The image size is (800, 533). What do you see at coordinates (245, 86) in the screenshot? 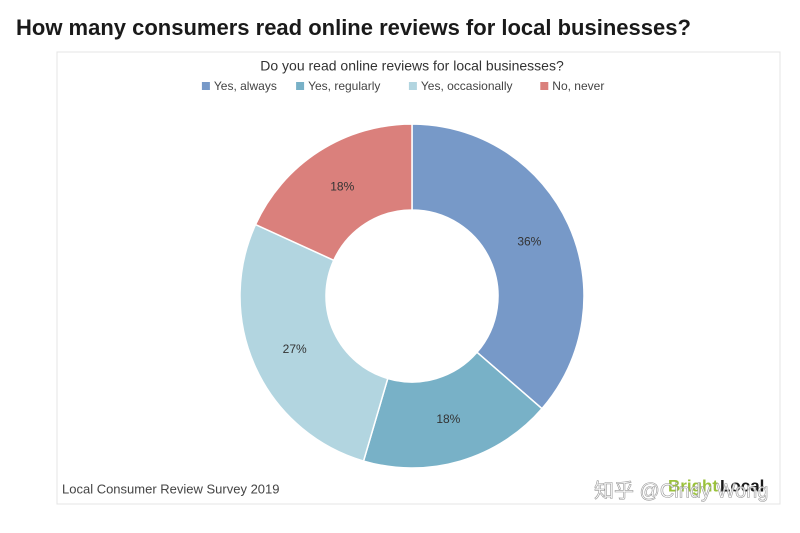
I see `legend-label: Yes, always` at bounding box center [245, 86].